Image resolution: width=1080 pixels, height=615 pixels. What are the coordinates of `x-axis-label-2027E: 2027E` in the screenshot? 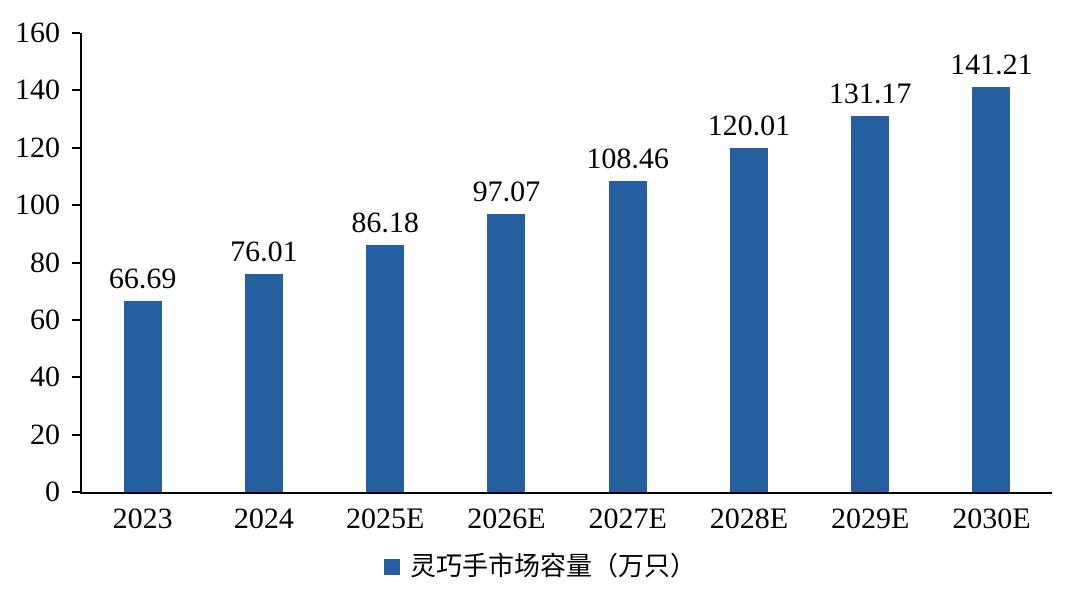 It's located at (627, 518).